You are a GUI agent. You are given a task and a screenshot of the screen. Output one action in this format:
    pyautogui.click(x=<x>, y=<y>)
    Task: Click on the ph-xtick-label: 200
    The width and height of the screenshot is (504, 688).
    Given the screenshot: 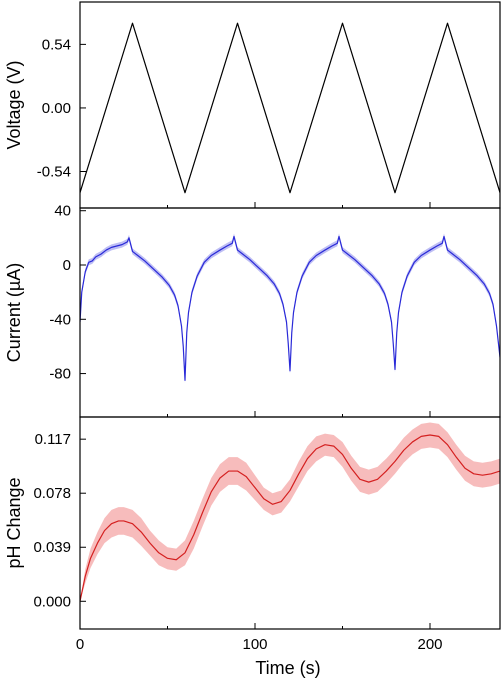 What is the action you would take?
    pyautogui.click(x=429, y=644)
    